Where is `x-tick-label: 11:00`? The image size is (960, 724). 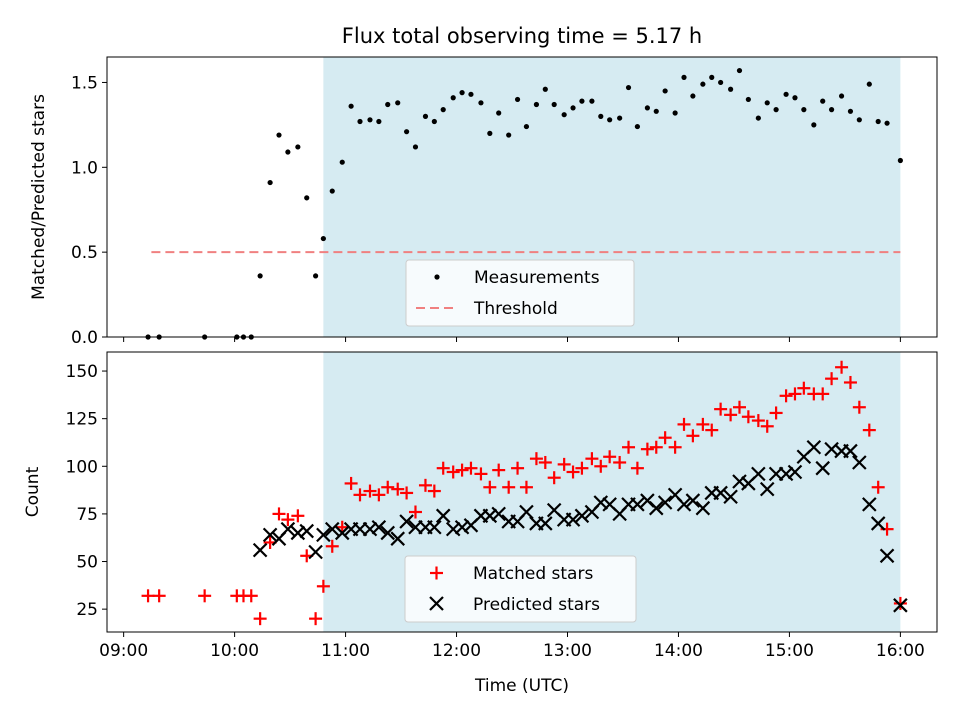
x-tick-label: 11:00 is located at coordinates (345, 651).